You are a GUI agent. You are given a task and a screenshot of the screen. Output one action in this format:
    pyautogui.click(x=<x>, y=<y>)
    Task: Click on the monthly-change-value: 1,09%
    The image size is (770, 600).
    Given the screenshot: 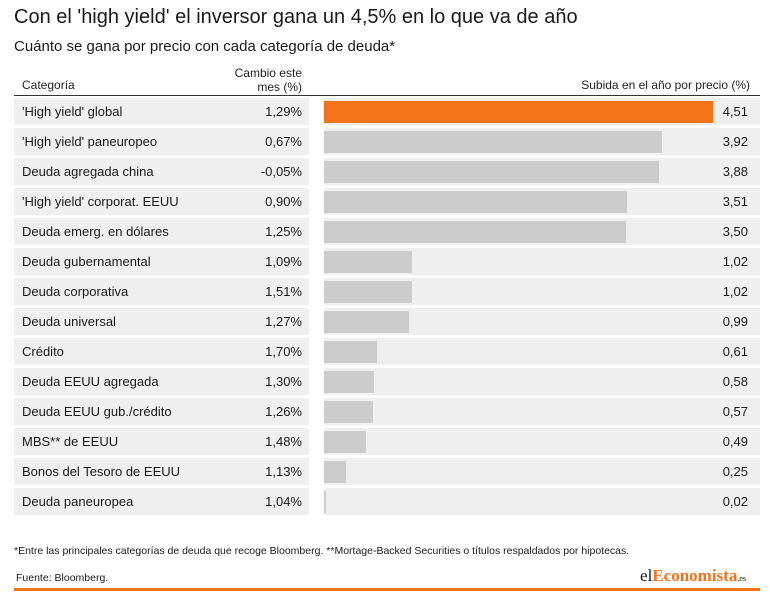 What is the action you would take?
    pyautogui.click(x=283, y=261)
    